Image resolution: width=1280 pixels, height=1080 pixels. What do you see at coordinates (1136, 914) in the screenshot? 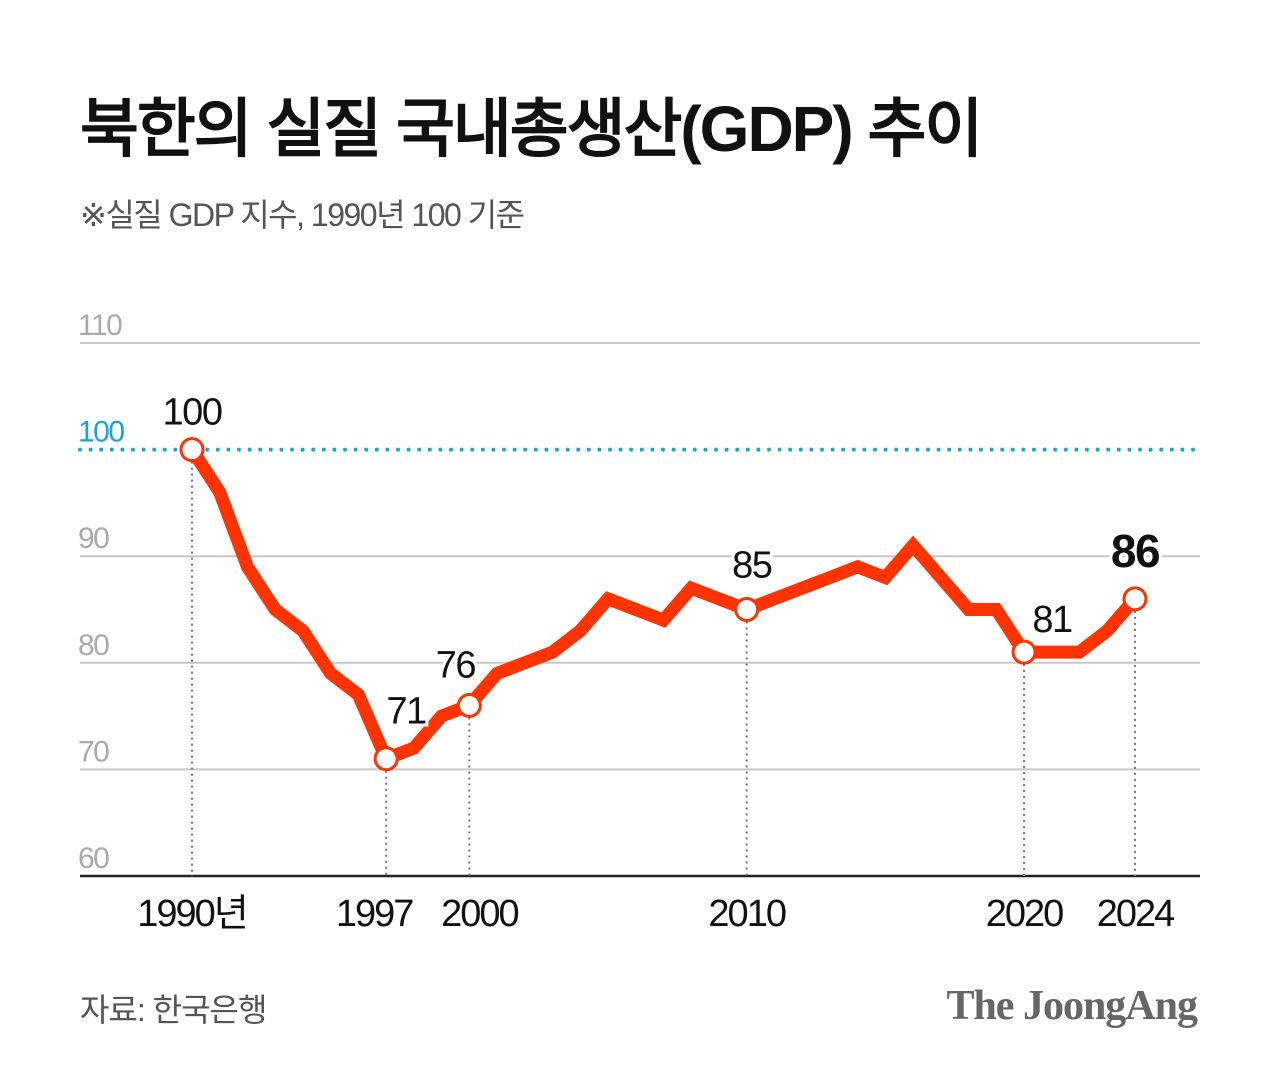
I see `x-tick-label: 2024` at bounding box center [1136, 914].